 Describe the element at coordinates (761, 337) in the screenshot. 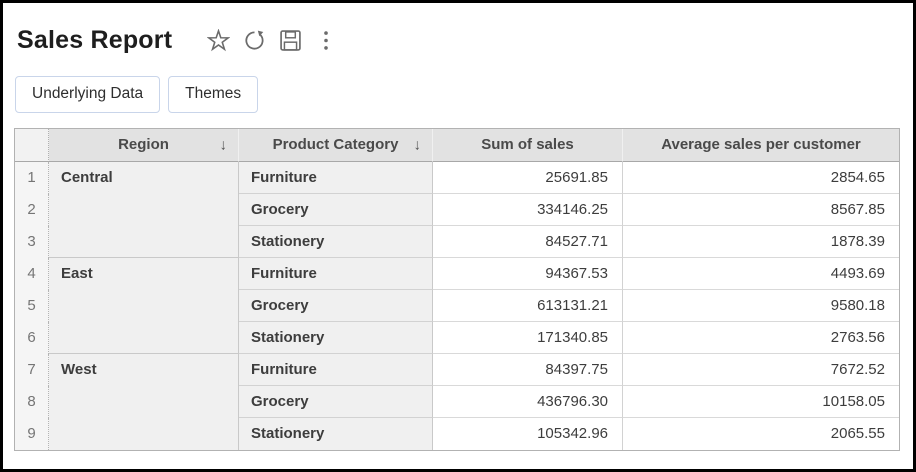

I see `average-sales-cell: 2763.56` at that location.